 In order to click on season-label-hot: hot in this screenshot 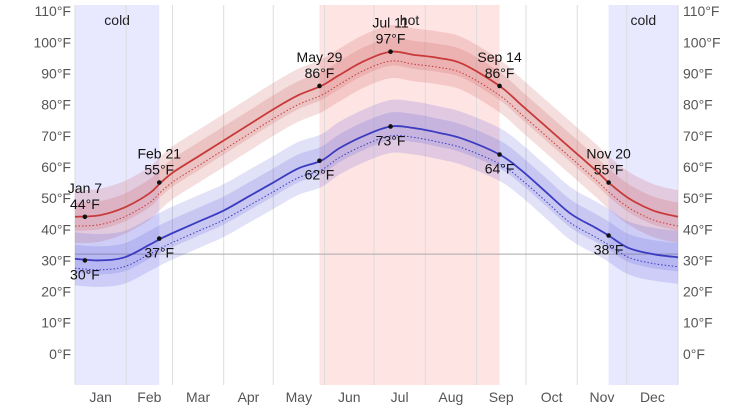, I will do `click(410, 20)`.